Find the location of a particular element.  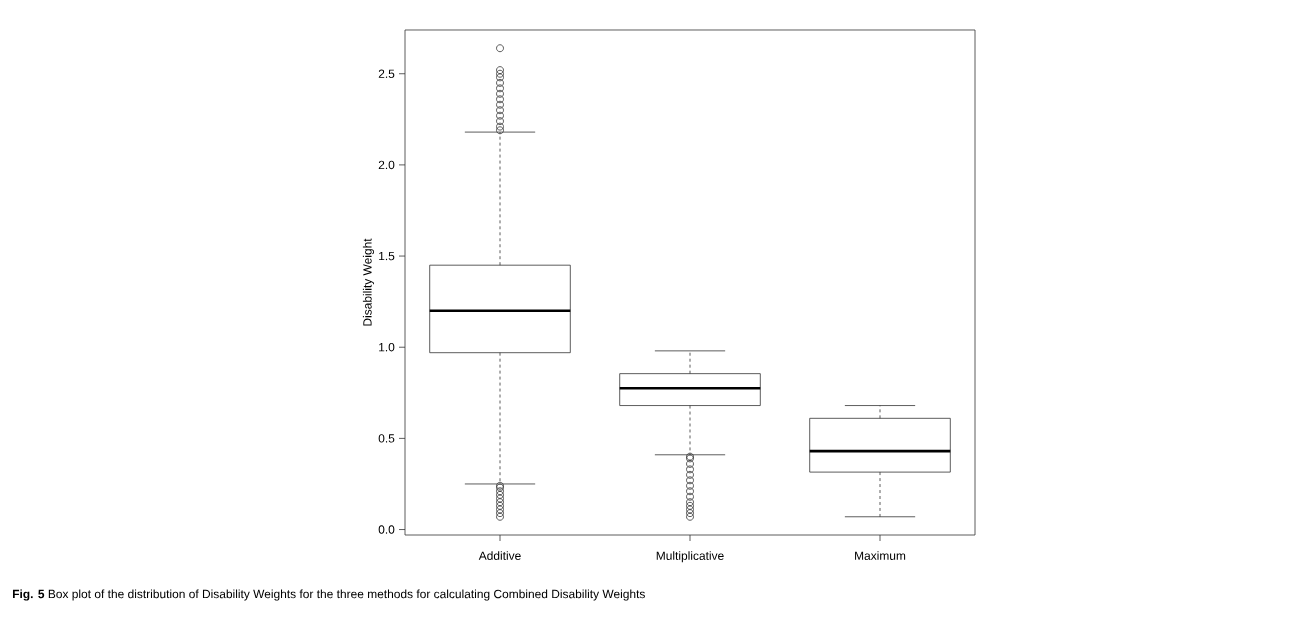

y-tick-label: 0.0 is located at coordinates (386, 529).